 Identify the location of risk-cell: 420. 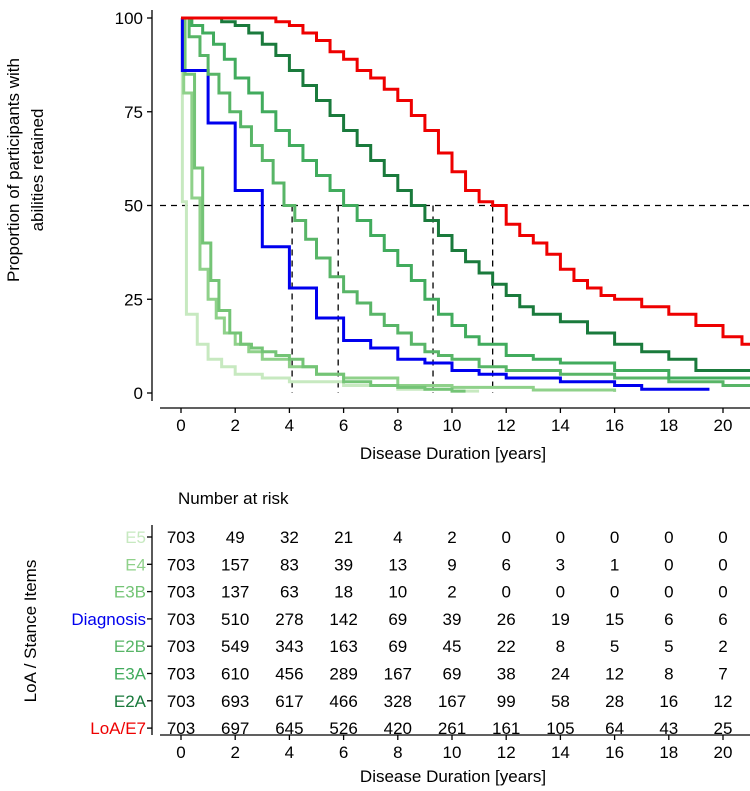
(398, 728).